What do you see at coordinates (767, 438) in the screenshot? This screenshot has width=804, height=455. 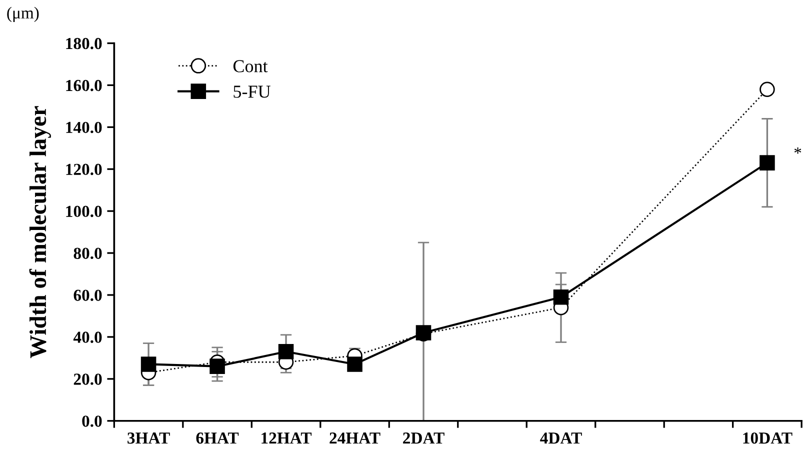 I see `x-tick-label: 10DAT` at bounding box center [767, 438].